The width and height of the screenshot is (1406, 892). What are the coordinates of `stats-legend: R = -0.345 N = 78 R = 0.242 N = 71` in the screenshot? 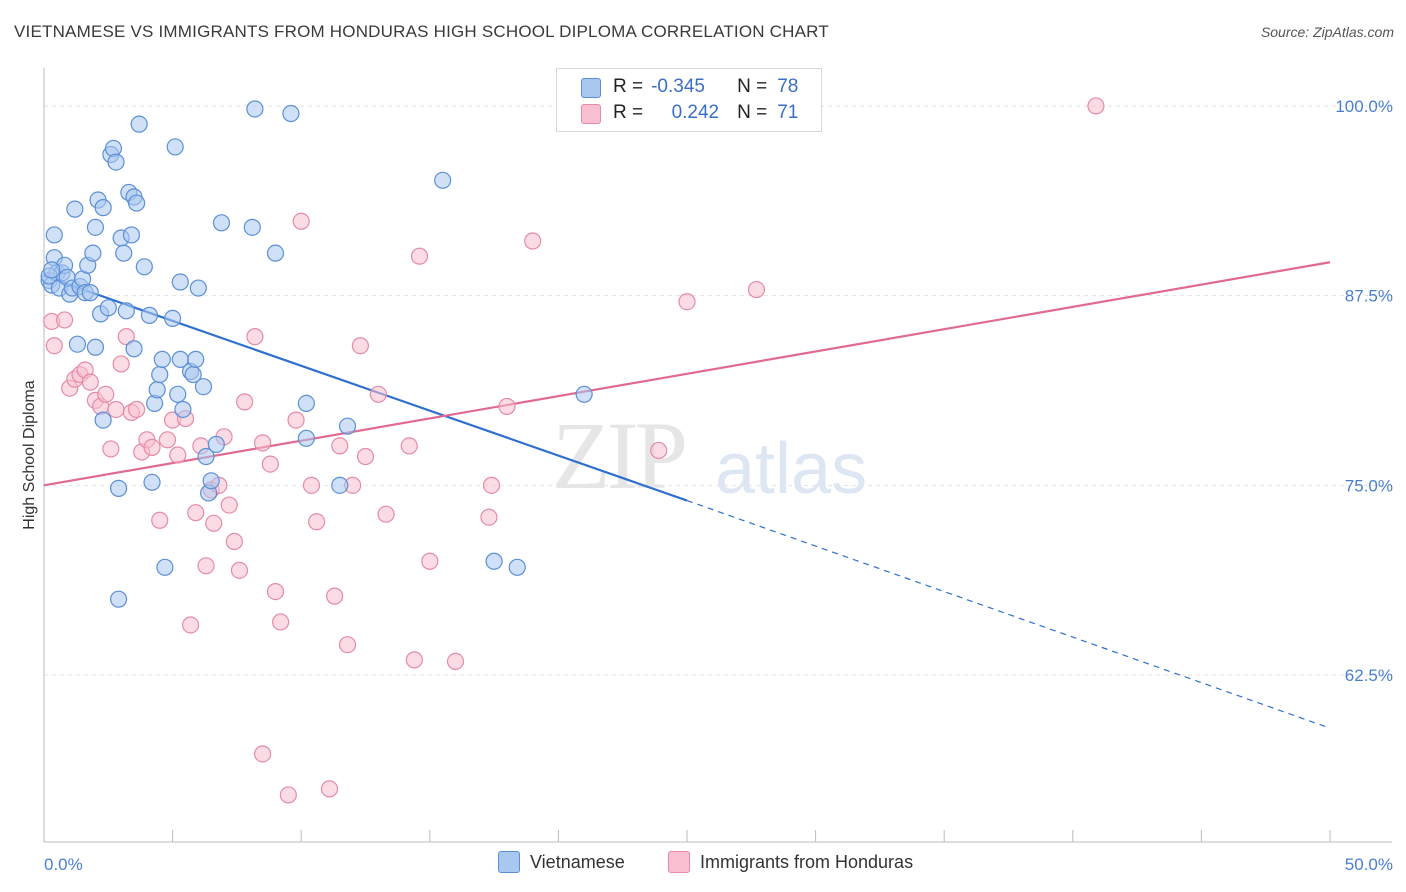 It's located at (689, 100).